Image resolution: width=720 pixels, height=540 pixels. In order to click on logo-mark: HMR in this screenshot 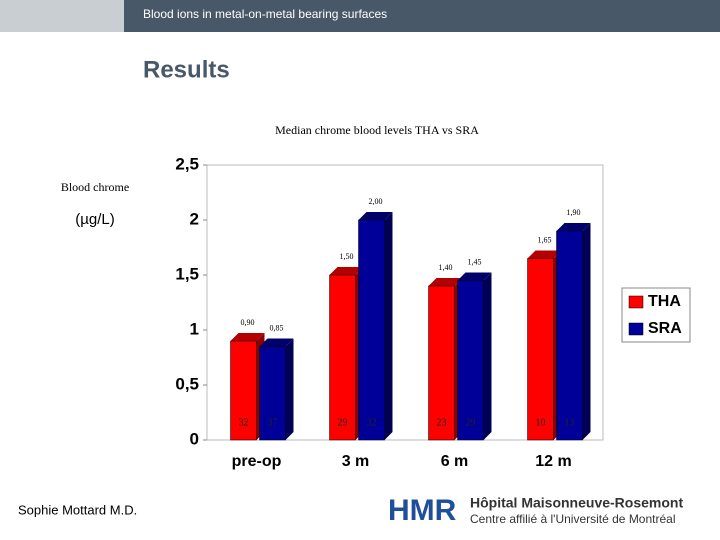, I will do `click(422, 510)`.